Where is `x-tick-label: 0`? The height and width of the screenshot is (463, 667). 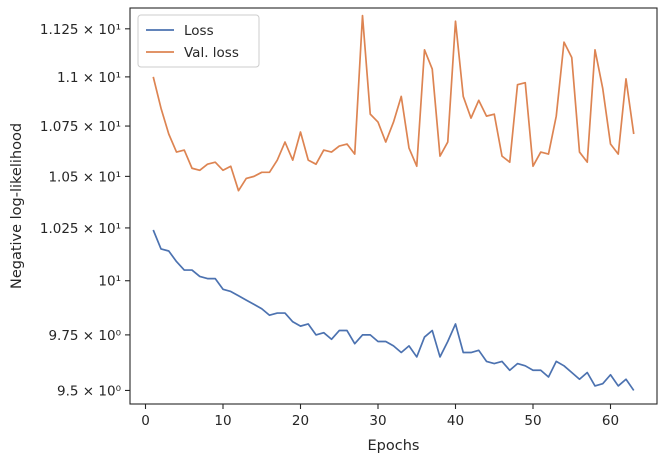
x-tick-label: 0 is located at coordinates (145, 421).